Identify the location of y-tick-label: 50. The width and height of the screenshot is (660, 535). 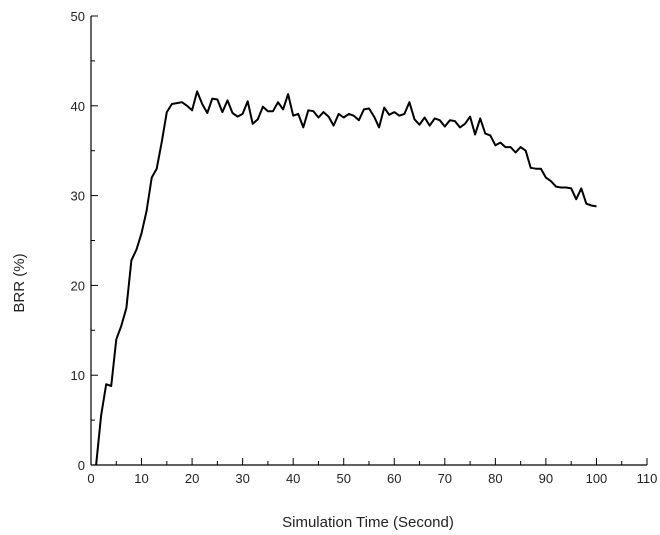
(78, 16).